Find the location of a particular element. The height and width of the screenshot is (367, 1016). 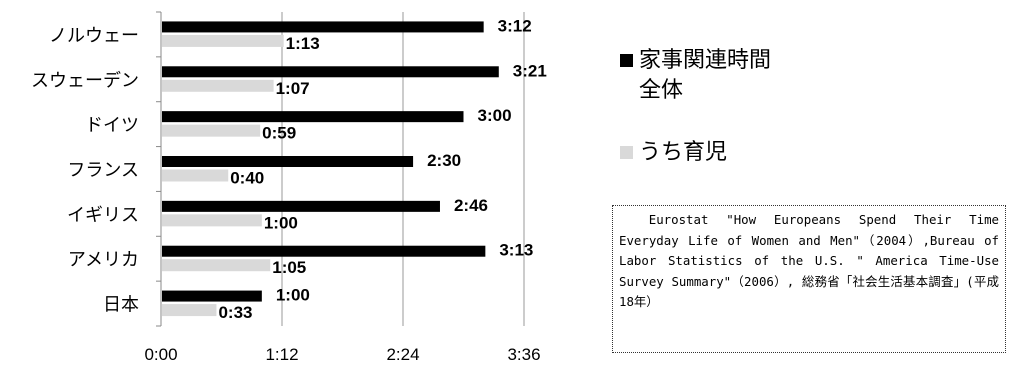

x-tick-label: 2:24 is located at coordinates (402, 354).